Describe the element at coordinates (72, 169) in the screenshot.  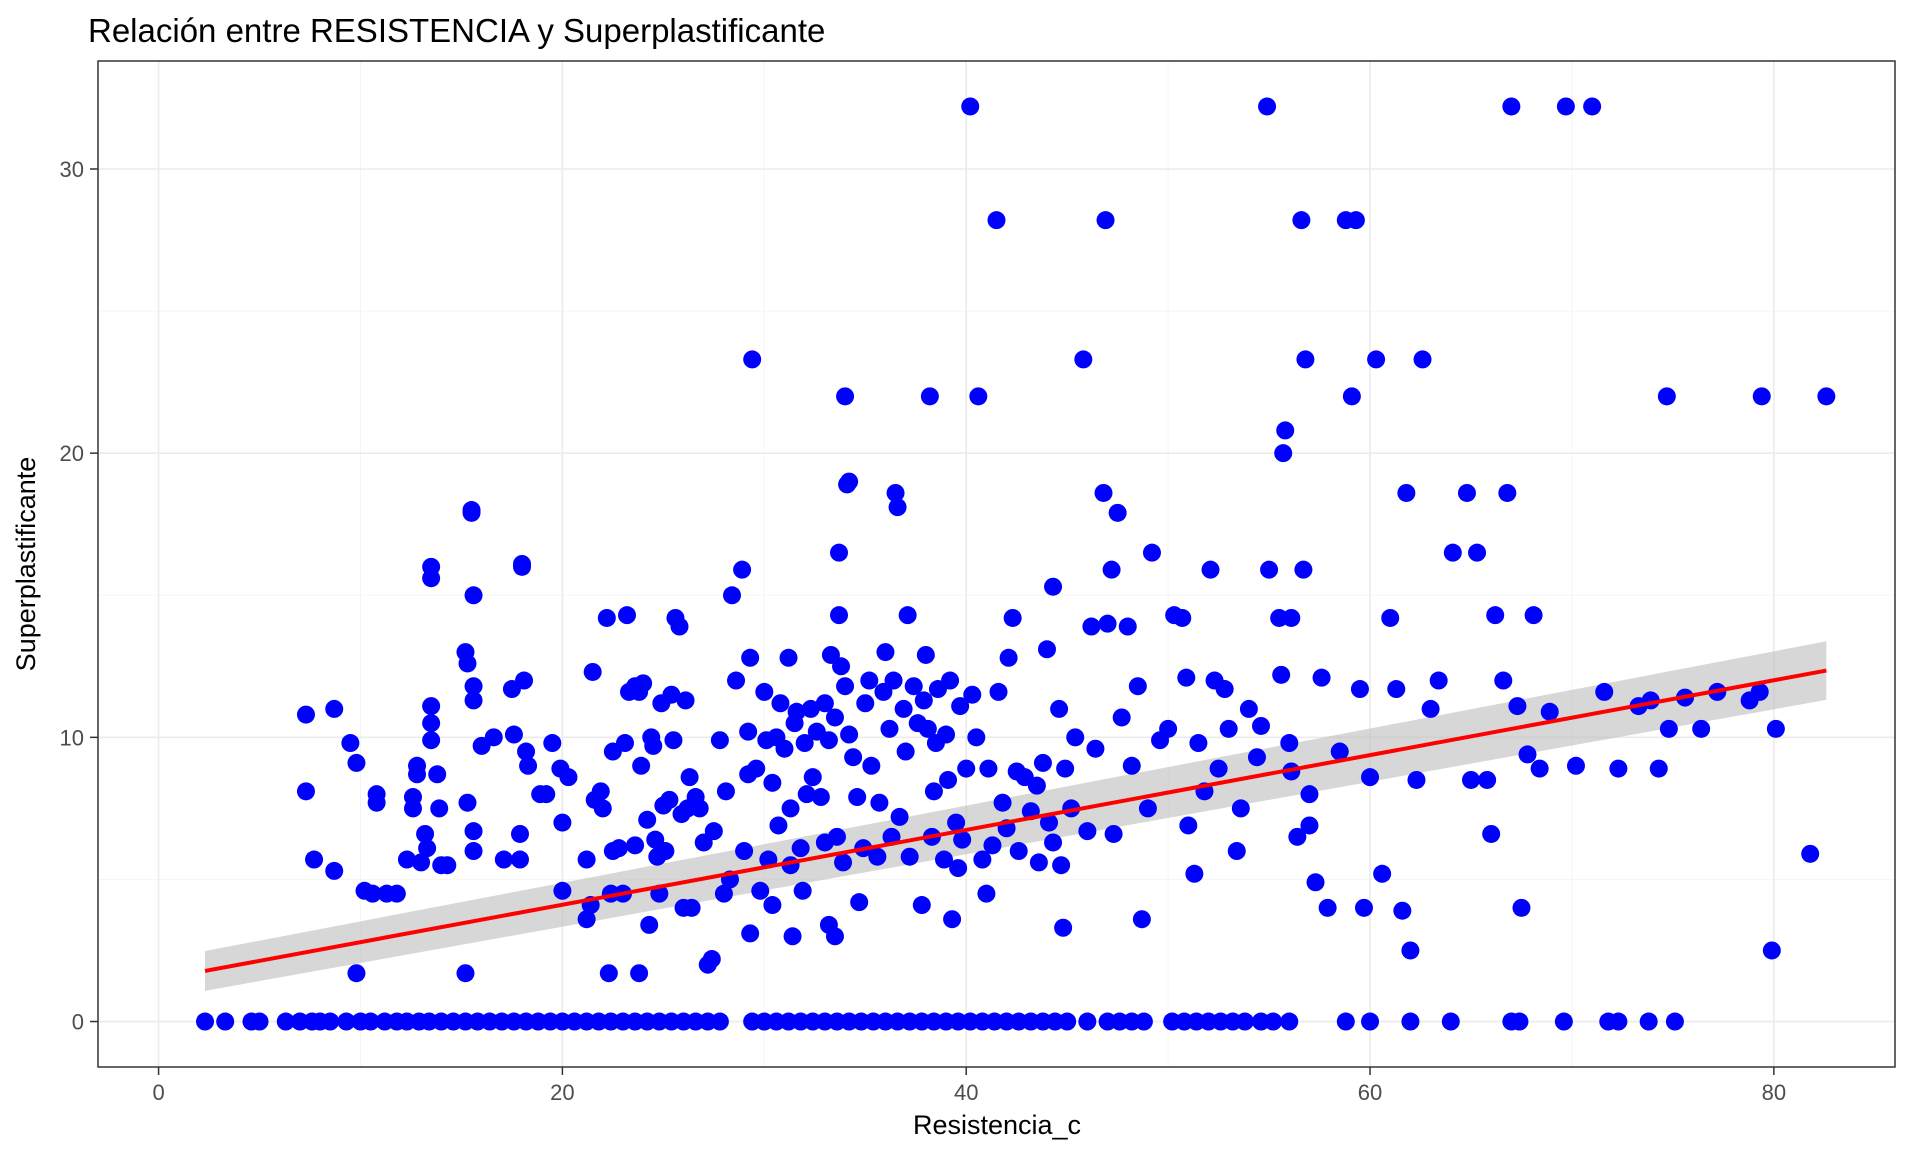
I see `y-tick-label: 30` at that location.